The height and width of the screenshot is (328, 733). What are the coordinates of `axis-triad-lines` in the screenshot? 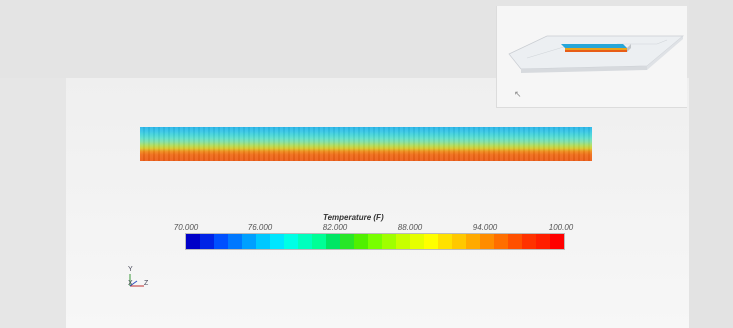 It's located at (136, 280).